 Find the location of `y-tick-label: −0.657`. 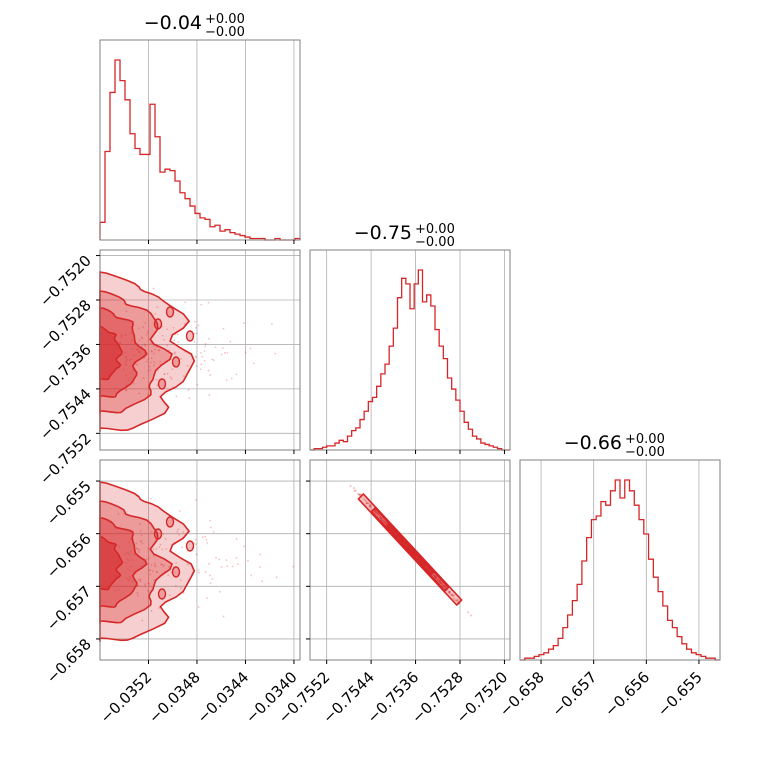

y-tick-label: −0.657 is located at coordinates (69, 608).